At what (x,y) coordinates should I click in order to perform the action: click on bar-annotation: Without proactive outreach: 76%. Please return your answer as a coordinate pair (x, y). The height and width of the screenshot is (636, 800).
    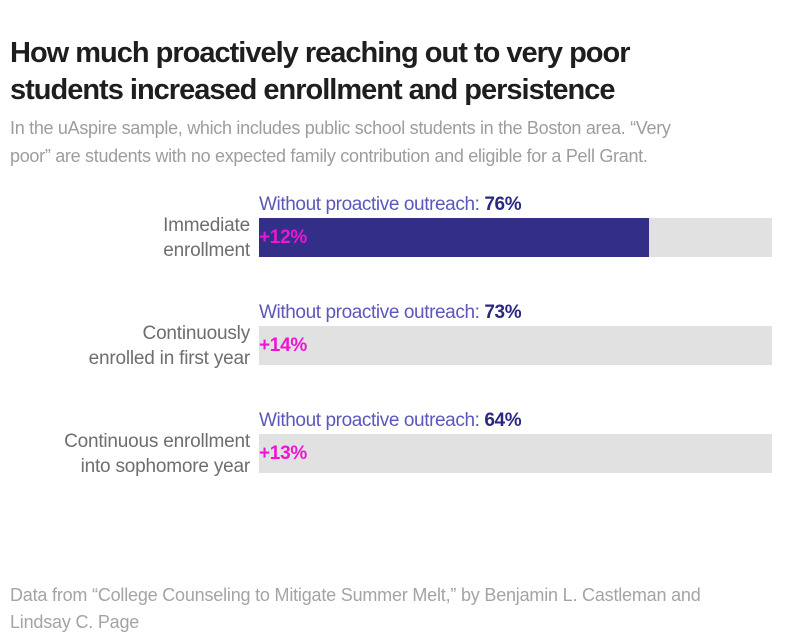
    Looking at the image, I should click on (390, 205).